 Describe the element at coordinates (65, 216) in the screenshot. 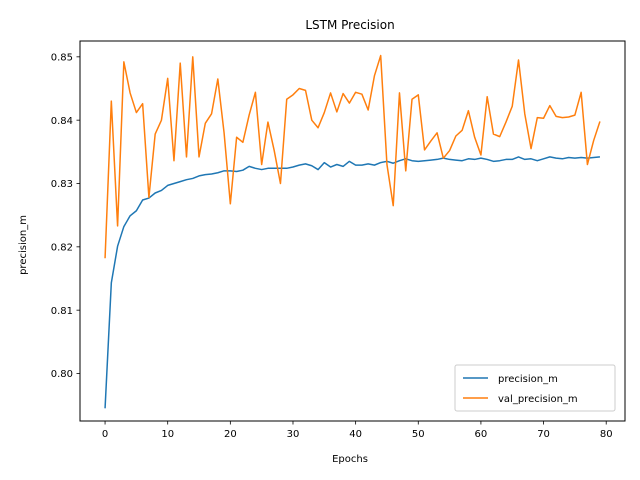

I see `y-axis-ticks: 0.80 0.81 0.82 0.83 0.84 0.85` at that location.